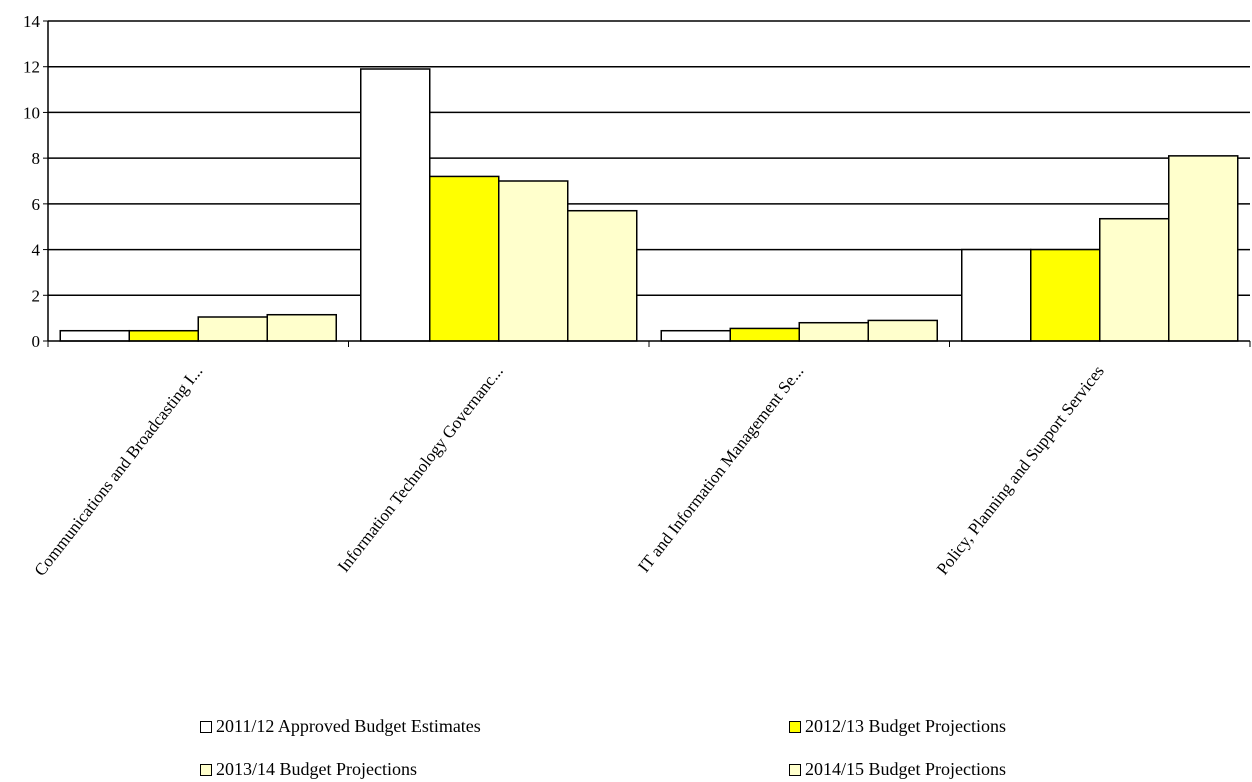  What do you see at coordinates (31, 67) in the screenshot?
I see `y-tick-label: 12` at bounding box center [31, 67].